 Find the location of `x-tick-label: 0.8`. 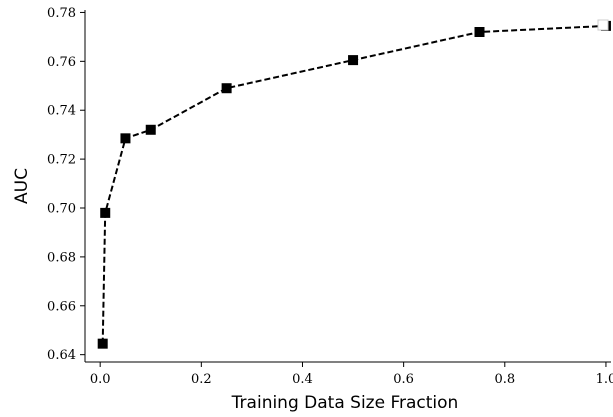

x-tick-label: 0.8 is located at coordinates (504, 379).